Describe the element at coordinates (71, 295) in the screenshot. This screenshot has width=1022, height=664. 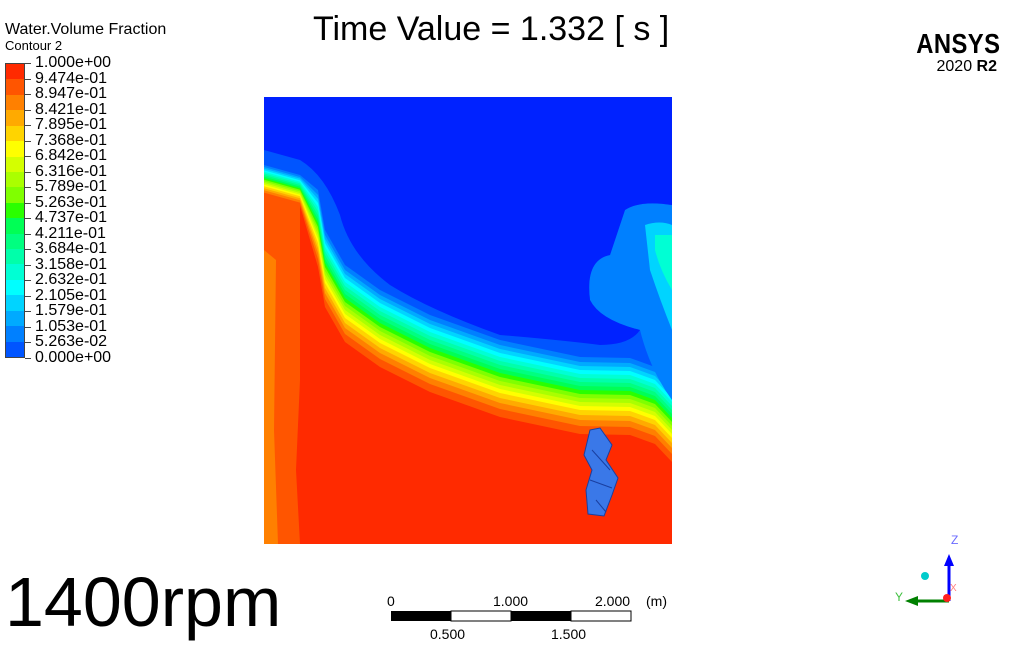
I see `legend-label: 2.105e-01` at that location.